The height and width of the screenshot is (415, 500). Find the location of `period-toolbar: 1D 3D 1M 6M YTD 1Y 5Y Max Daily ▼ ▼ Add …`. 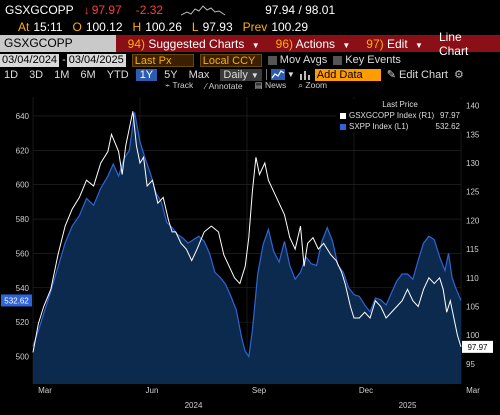

period-toolbar: 1D 3D 1M 6M YTD 1Y 5Y Max Daily ▼ ▼ Add … is located at coordinates (250, 74).